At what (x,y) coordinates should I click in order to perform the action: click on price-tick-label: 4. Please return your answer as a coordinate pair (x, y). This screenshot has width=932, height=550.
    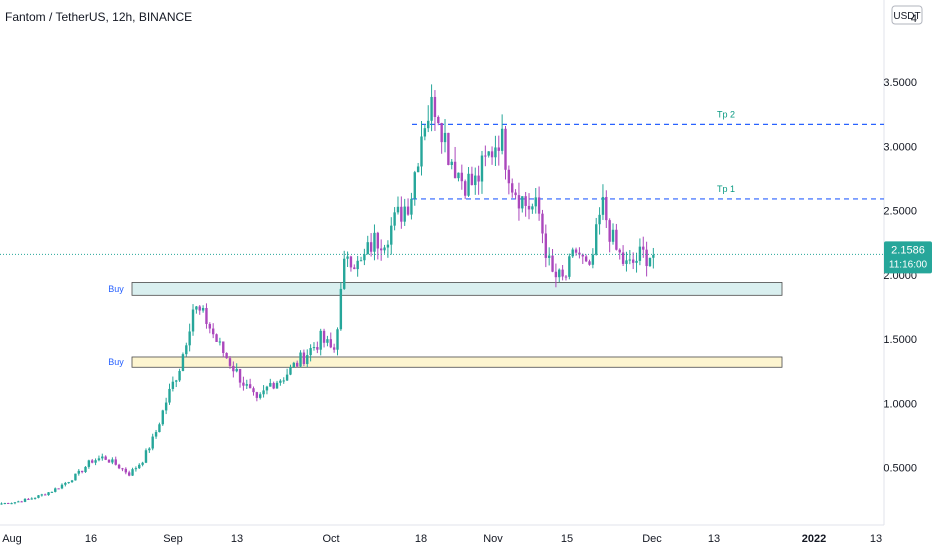
    Looking at the image, I should click on (914, 19).